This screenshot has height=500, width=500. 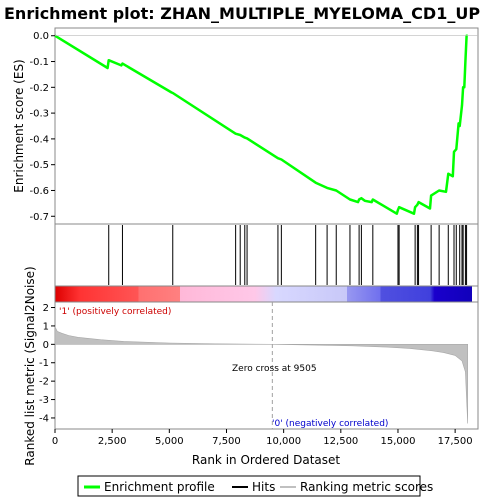 I want to click on metric-y-tick-label: 1, so click(x=46, y=326).